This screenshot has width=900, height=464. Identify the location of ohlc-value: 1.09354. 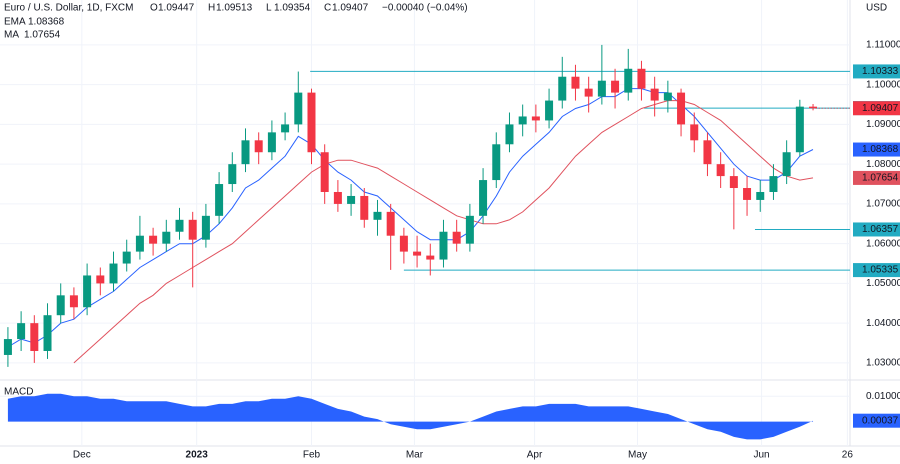
(292, 8).